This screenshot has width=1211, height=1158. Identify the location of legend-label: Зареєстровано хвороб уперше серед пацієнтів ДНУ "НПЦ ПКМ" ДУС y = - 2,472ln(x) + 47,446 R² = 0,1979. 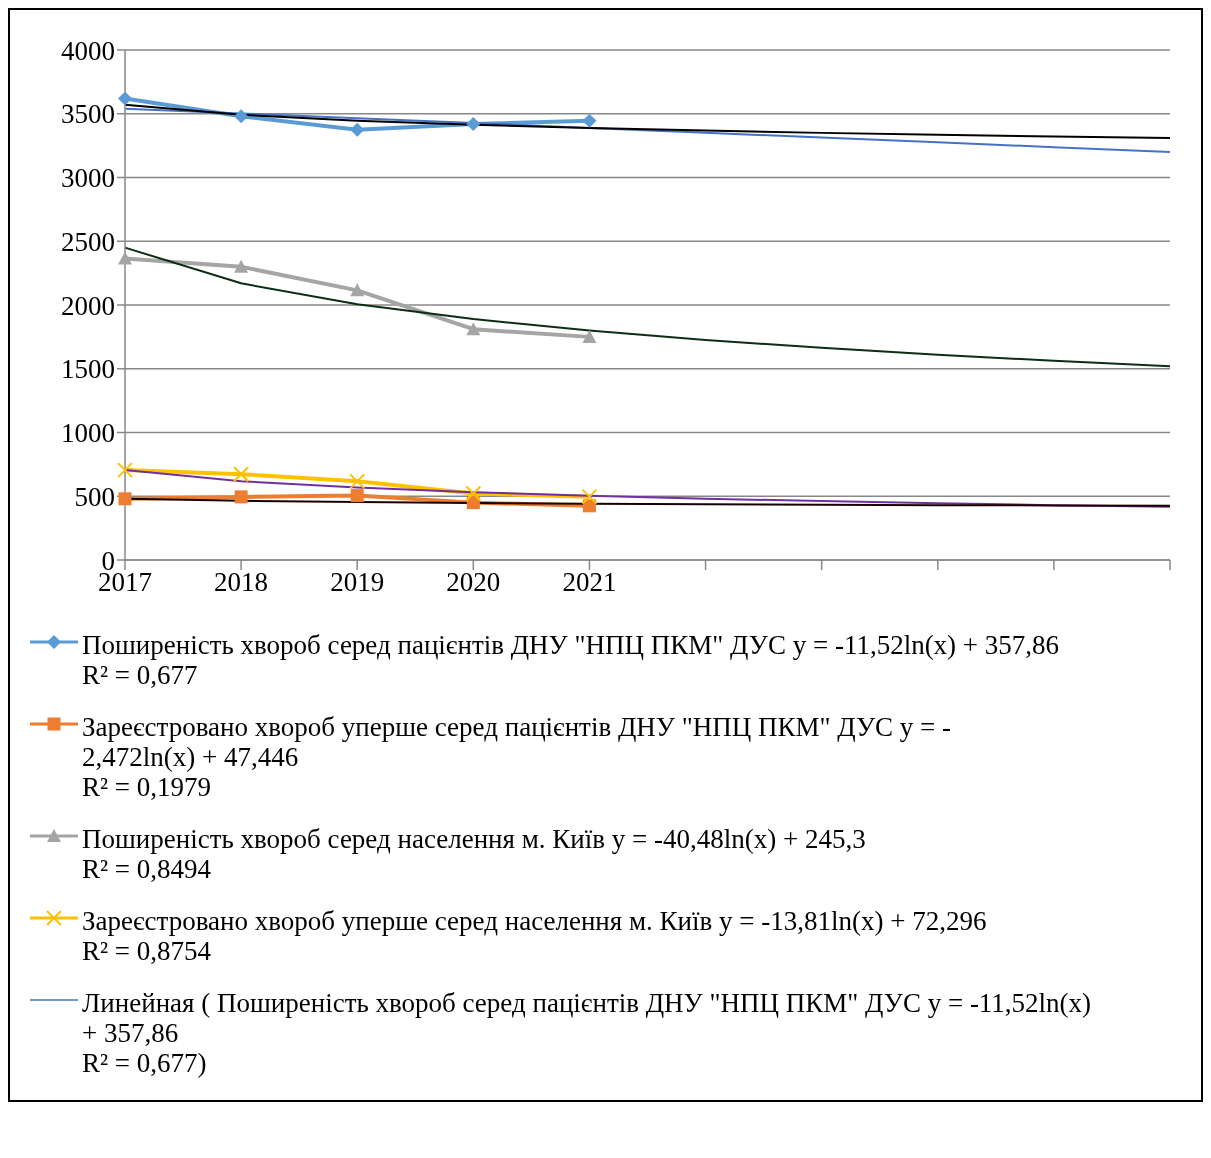
(517, 757).